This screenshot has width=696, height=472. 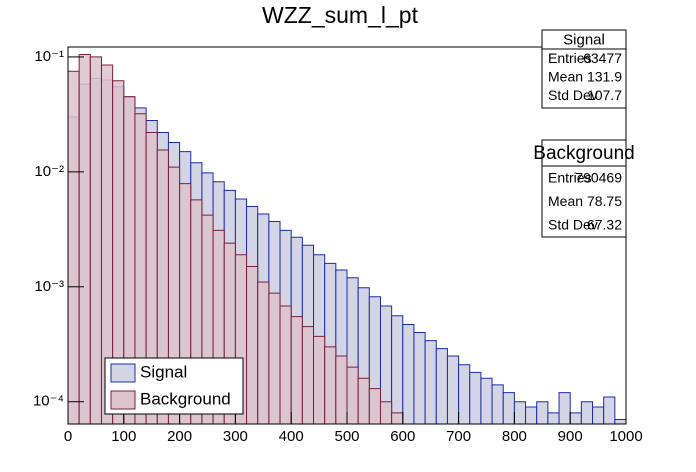 I want to click on x-tick-label: 100, so click(x=123, y=436).